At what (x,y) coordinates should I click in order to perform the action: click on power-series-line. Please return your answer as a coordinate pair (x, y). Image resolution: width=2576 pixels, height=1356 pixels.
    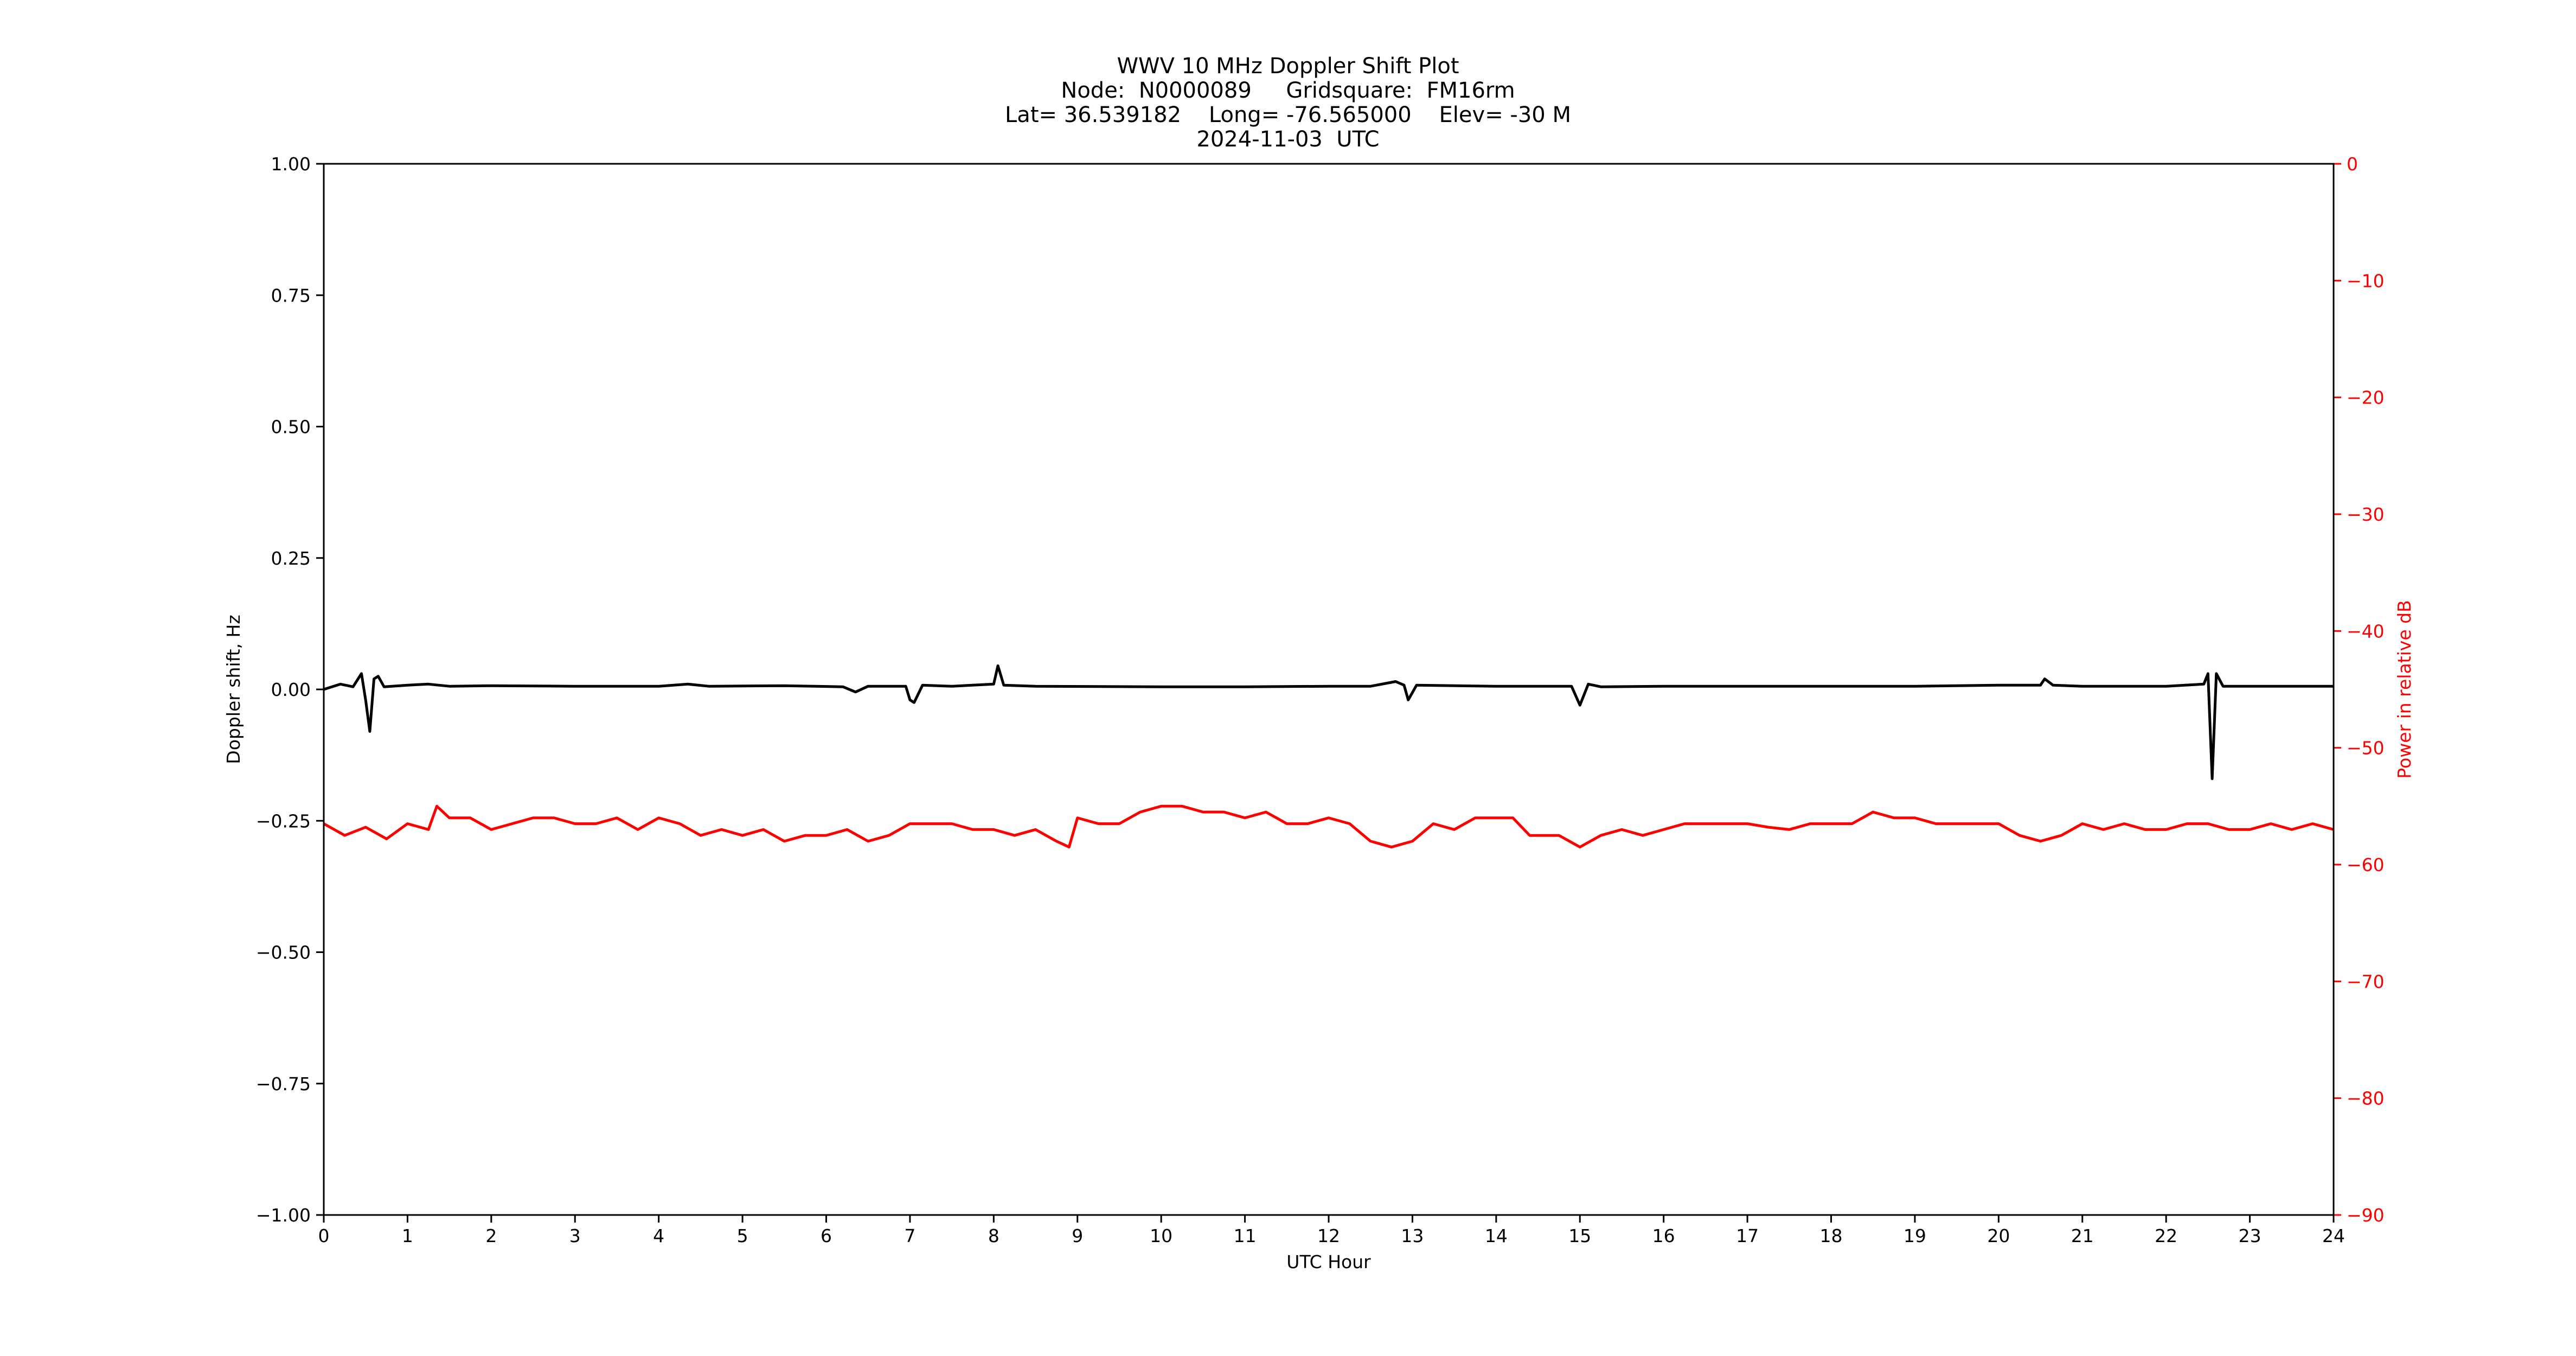
    Looking at the image, I should click on (1328, 826).